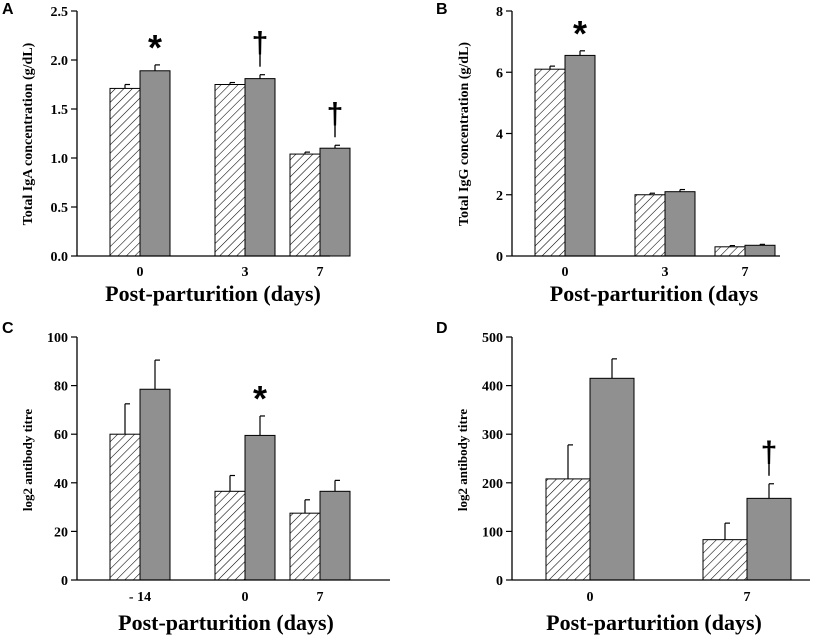 The image size is (827, 641). Describe the element at coordinates (499, 12) in the screenshot. I see `y-tick-label: 8` at that location.